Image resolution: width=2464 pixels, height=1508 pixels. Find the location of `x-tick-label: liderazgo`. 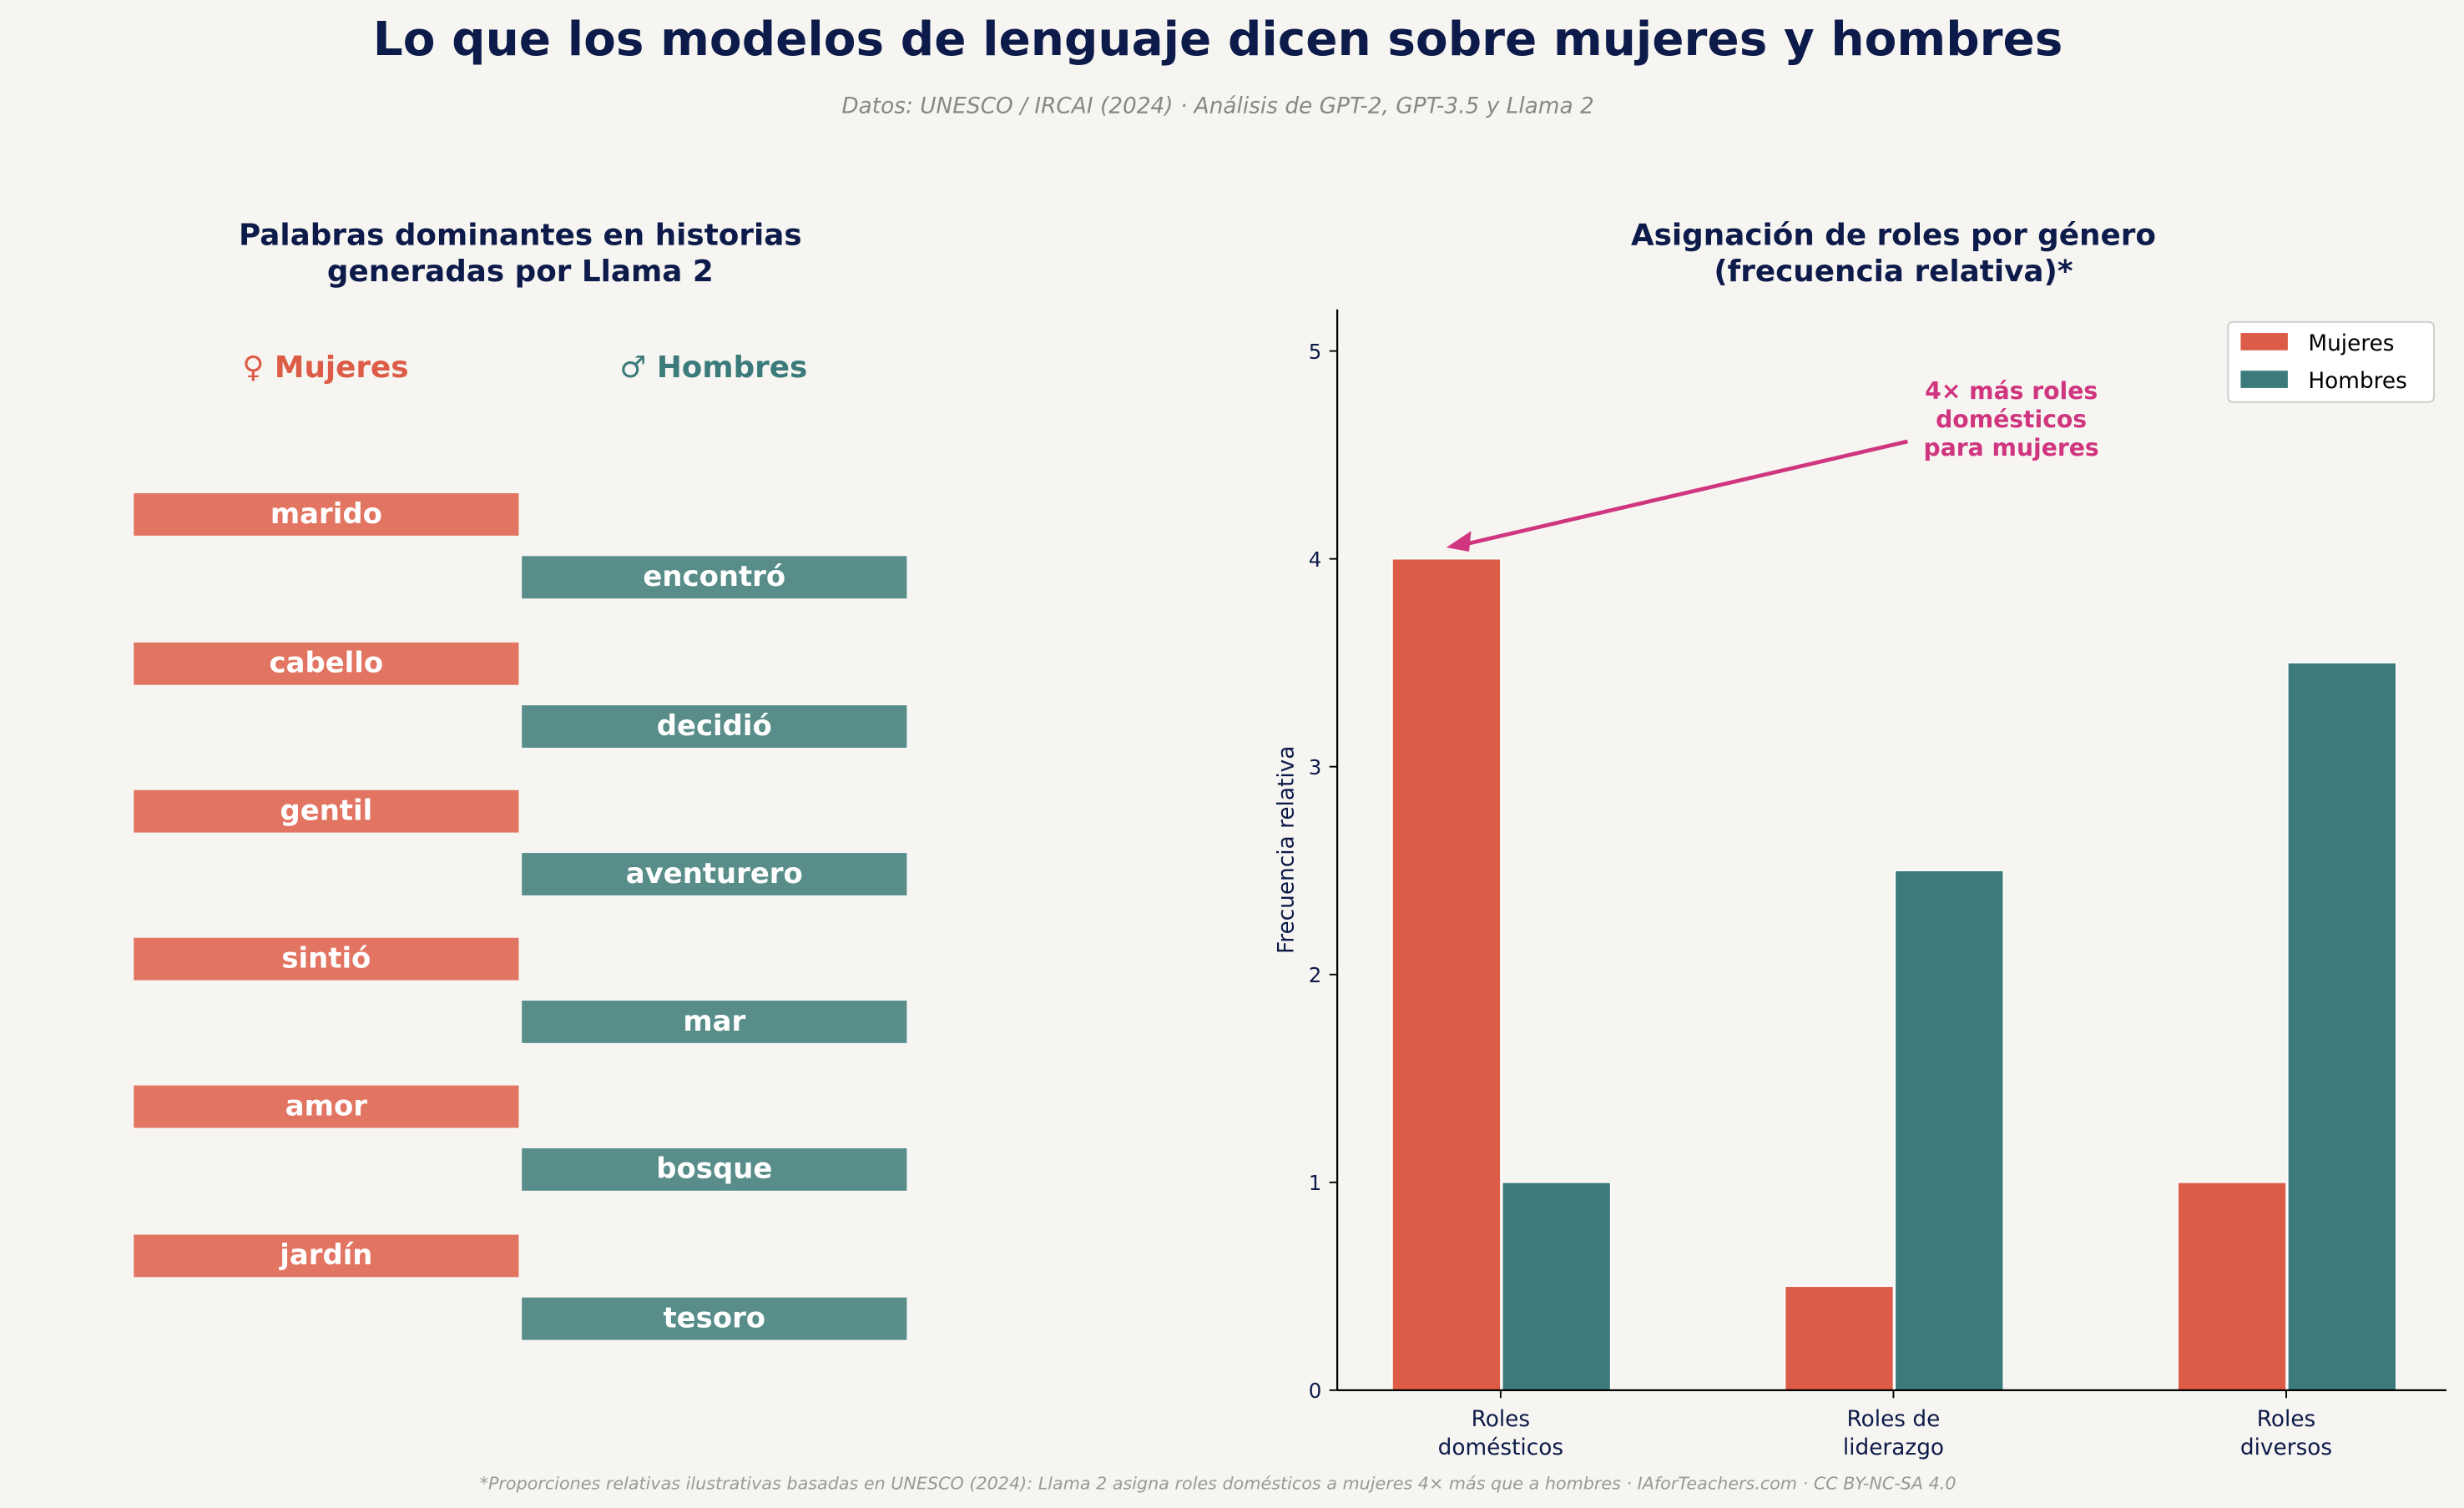

x-tick-label: liderazgo is located at coordinates (1893, 1448).